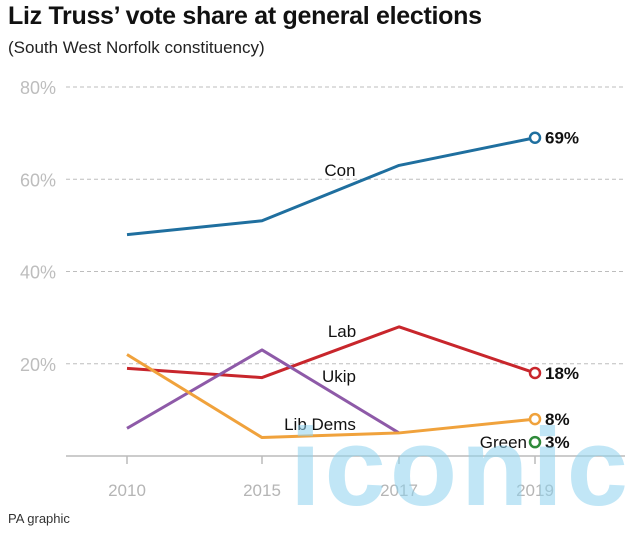  Describe the element at coordinates (263, 391) in the screenshot. I see `series-line-ukip` at that location.